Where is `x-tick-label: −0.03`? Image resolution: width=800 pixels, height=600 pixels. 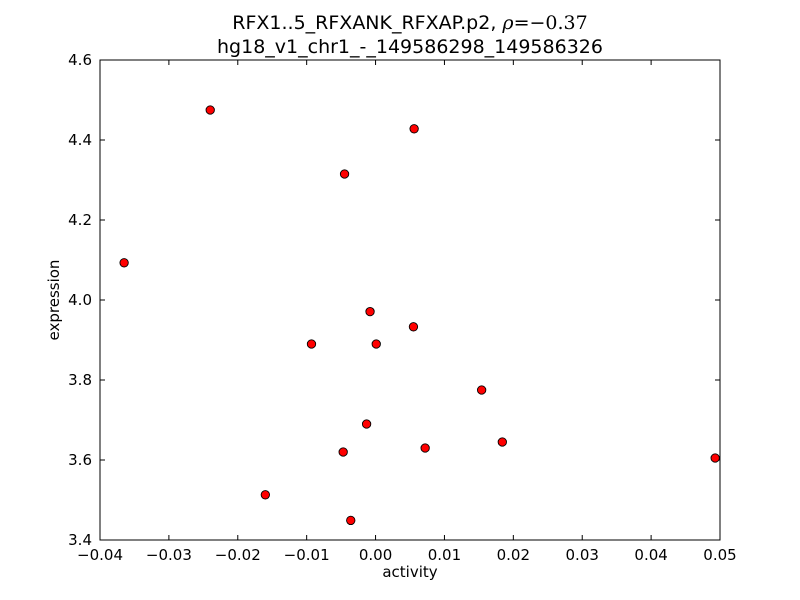
x-tick-label: −0.03 is located at coordinates (169, 555).